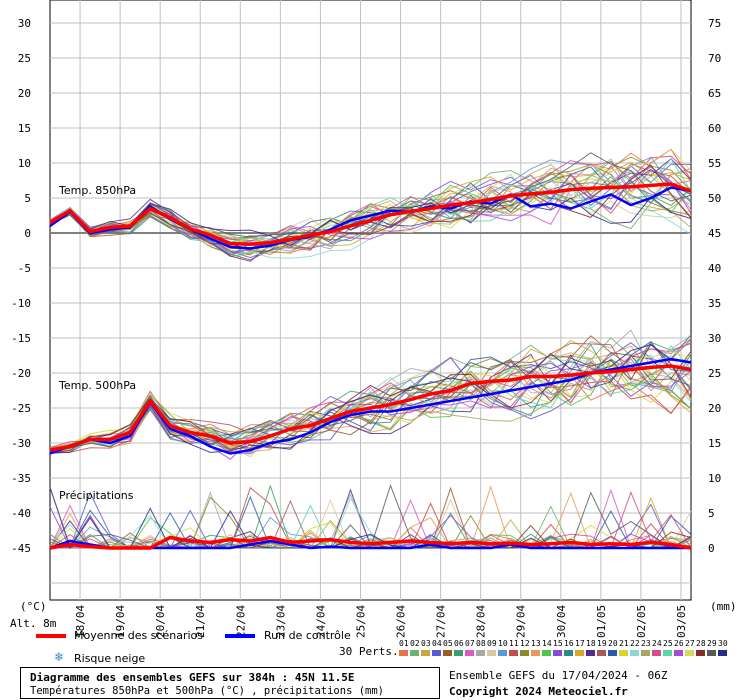 The width and height of the screenshot is (740, 700). What do you see at coordinates (624, 643) in the screenshot?
I see `pert-number: 21` at bounding box center [624, 643].